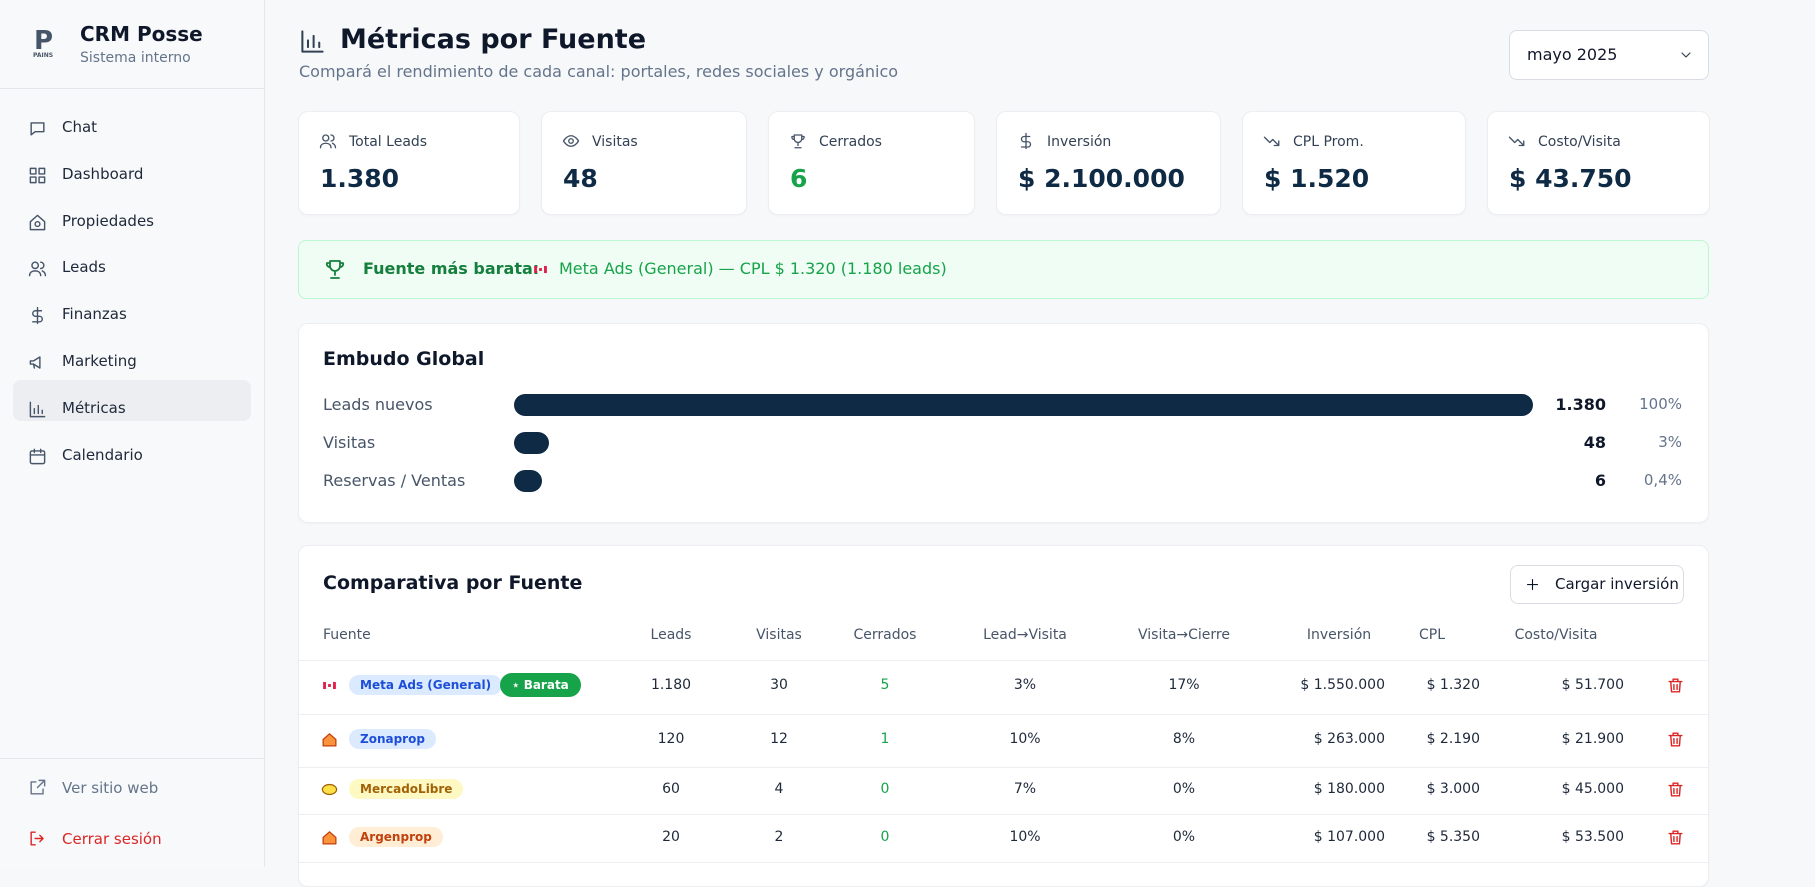 The height and width of the screenshot is (887, 1815). What do you see at coordinates (1592, 685) in the screenshot?
I see `cell: $ 51.700` at bounding box center [1592, 685].